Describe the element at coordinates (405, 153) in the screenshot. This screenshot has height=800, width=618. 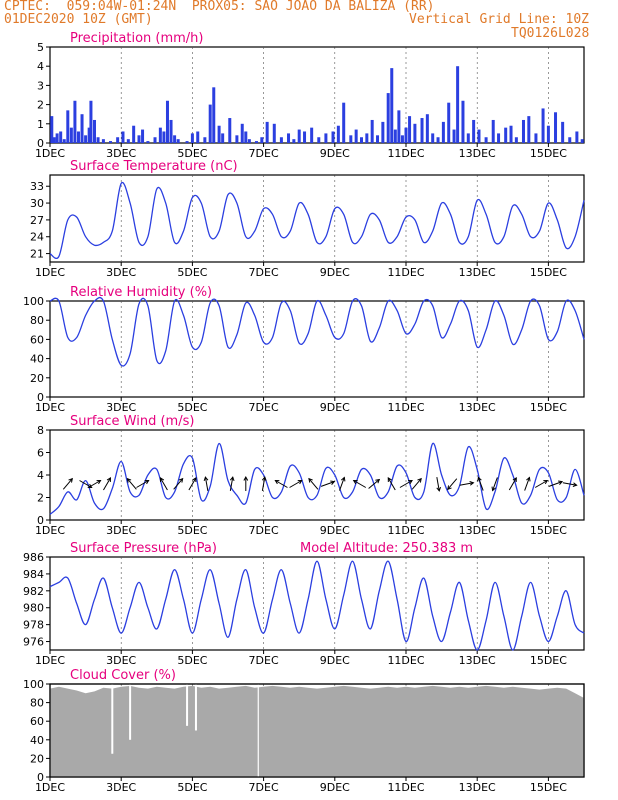
I see `x-tick-label: 11DEC` at that location.